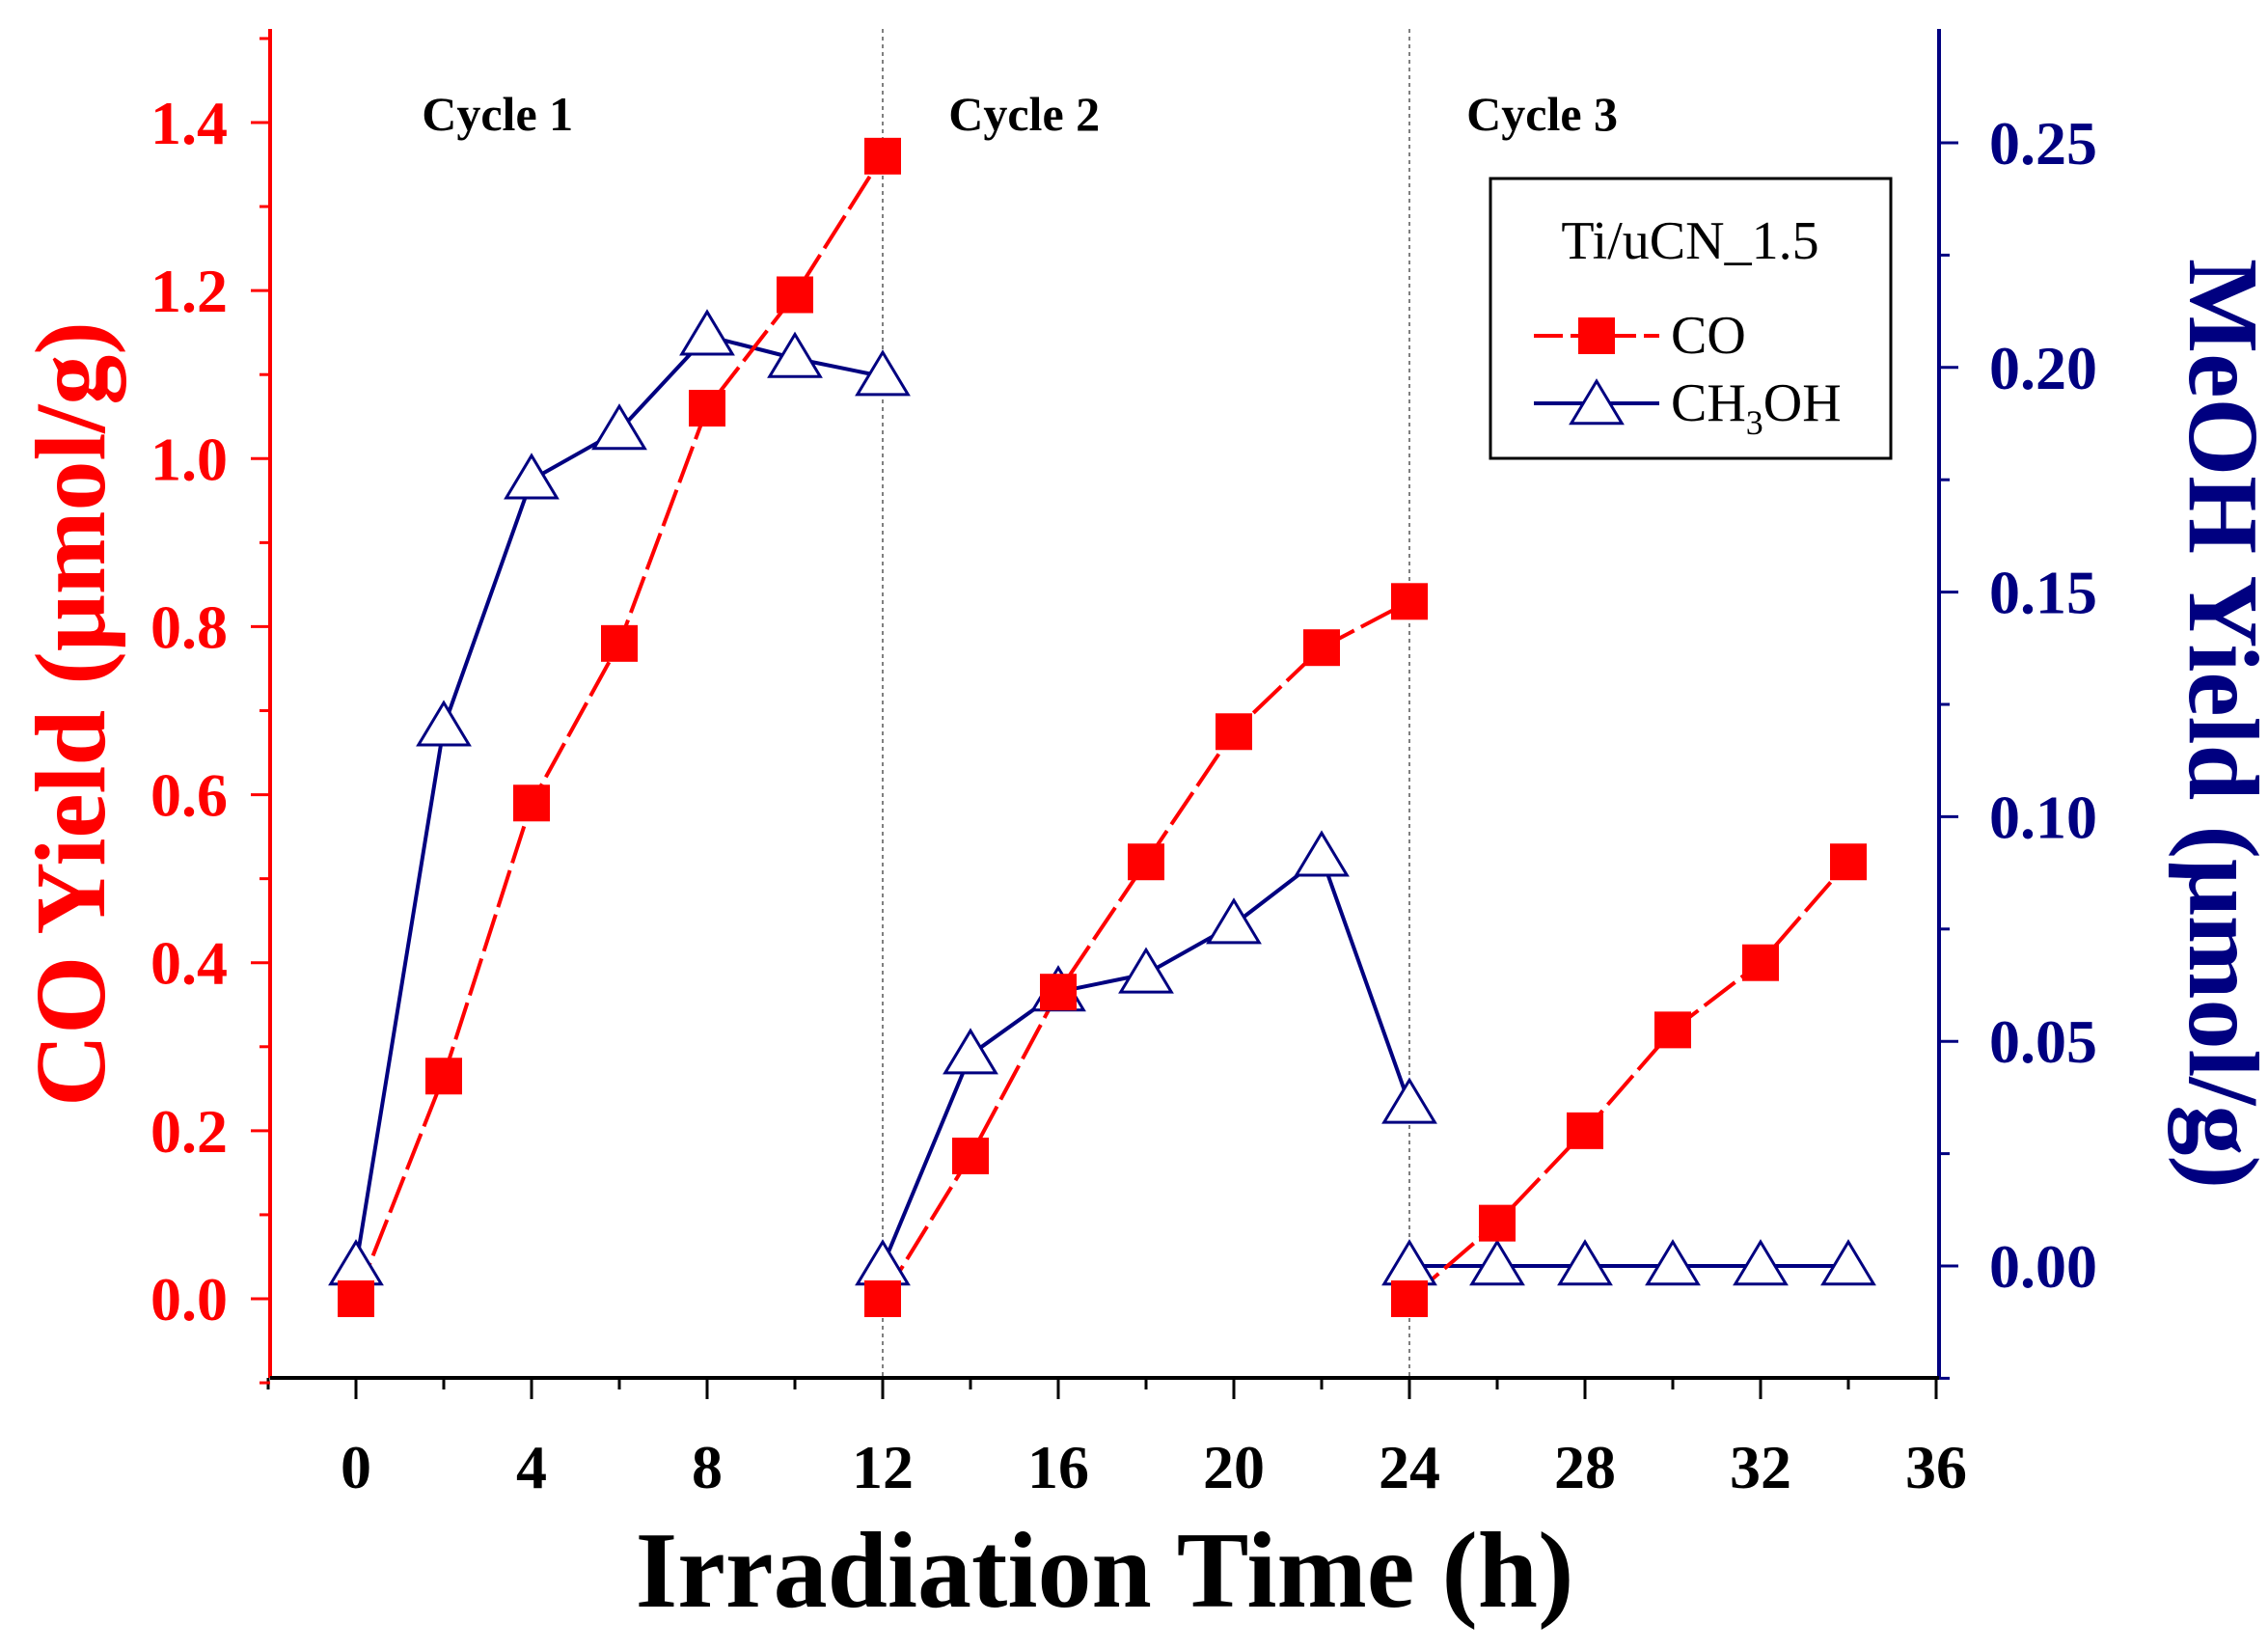  Describe the element at coordinates (619, 800) in the screenshot. I see `meoh-series-line` at that location.